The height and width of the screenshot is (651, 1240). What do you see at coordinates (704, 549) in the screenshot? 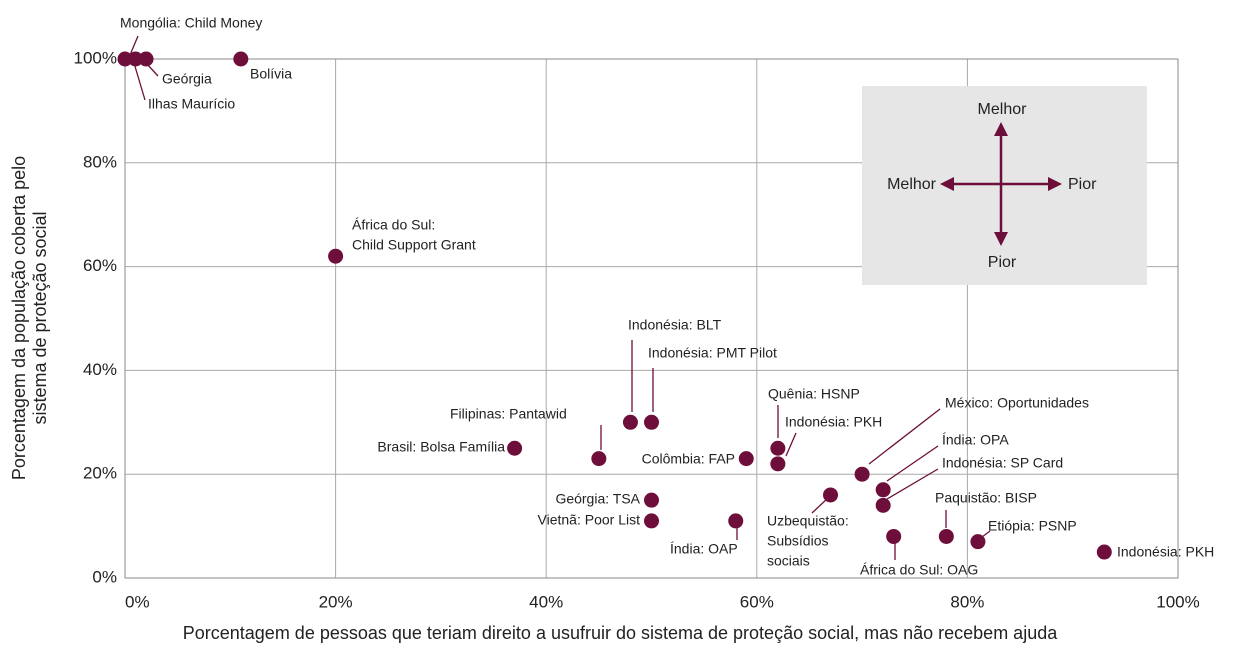
I see `point-label: Índia: OAP` at bounding box center [704, 549].